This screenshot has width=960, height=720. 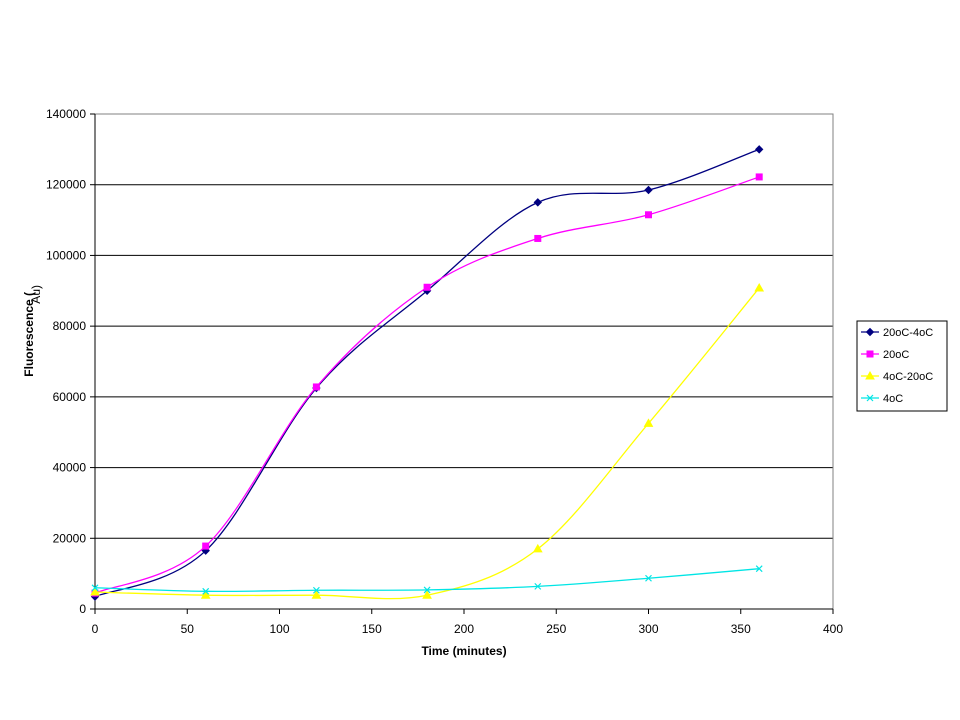 I want to click on legend-label: 20oC-4oC, so click(x=908, y=333).